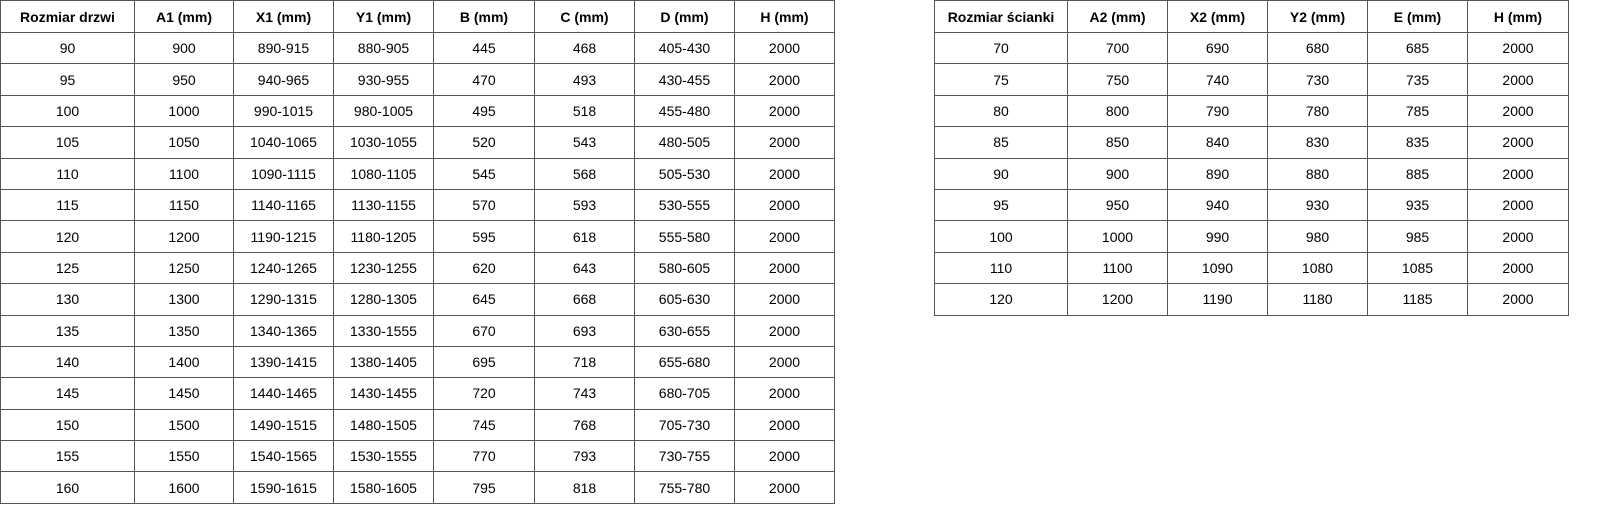 This screenshot has width=1600, height=514. What do you see at coordinates (684, 142) in the screenshot?
I see `table-cell: 480-505` at bounding box center [684, 142].